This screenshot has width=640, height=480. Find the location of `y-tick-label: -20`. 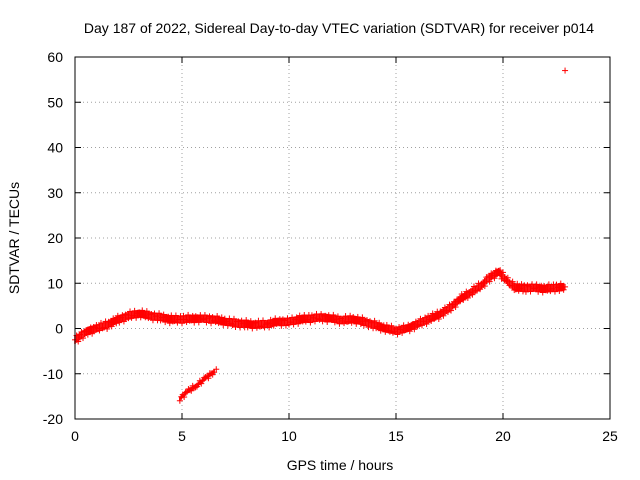

y-tick-label: -20 is located at coordinates (53, 419).